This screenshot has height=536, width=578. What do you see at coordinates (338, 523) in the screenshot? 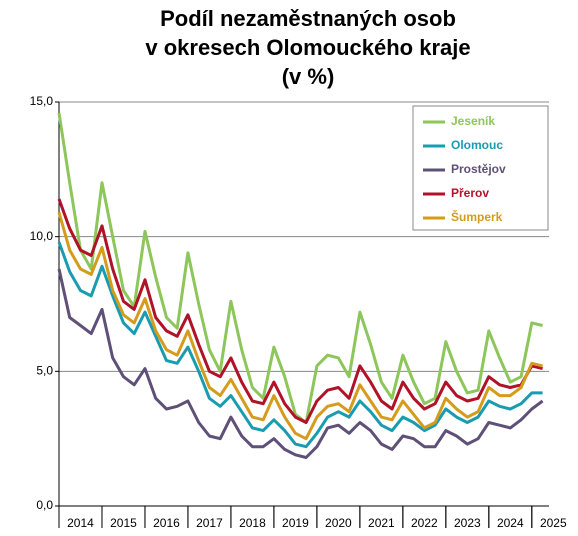
I see `x-tick-label: 2020` at bounding box center [338, 523].